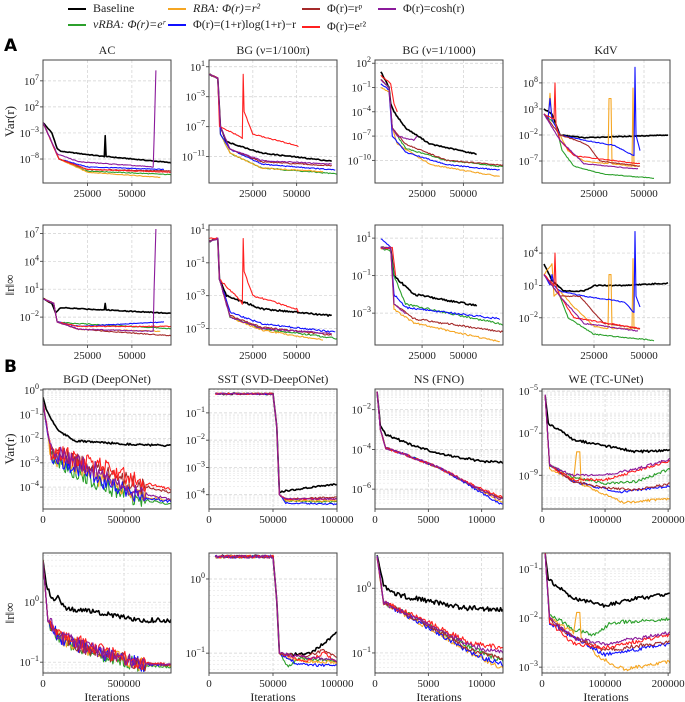 Image resolution: width=685 pixels, height=702 pixels. I want to click on subplot-6: 10¹ 10⁻¹ 10⁻³ 10⁻⁵ 25000 50000, so click(261, 292).